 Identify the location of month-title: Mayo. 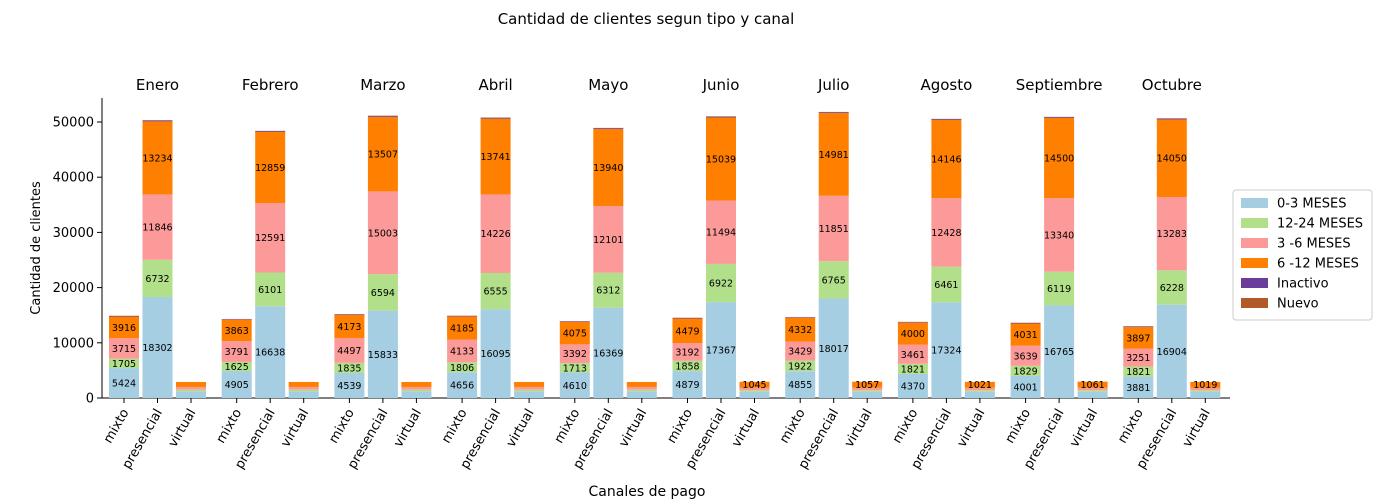
(608, 85).